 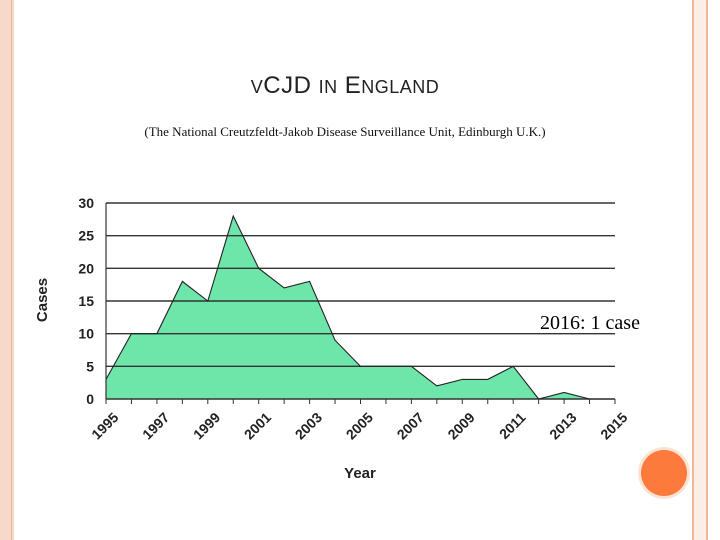 I want to click on x-tick-label-2007: 2007, so click(x=410, y=425).